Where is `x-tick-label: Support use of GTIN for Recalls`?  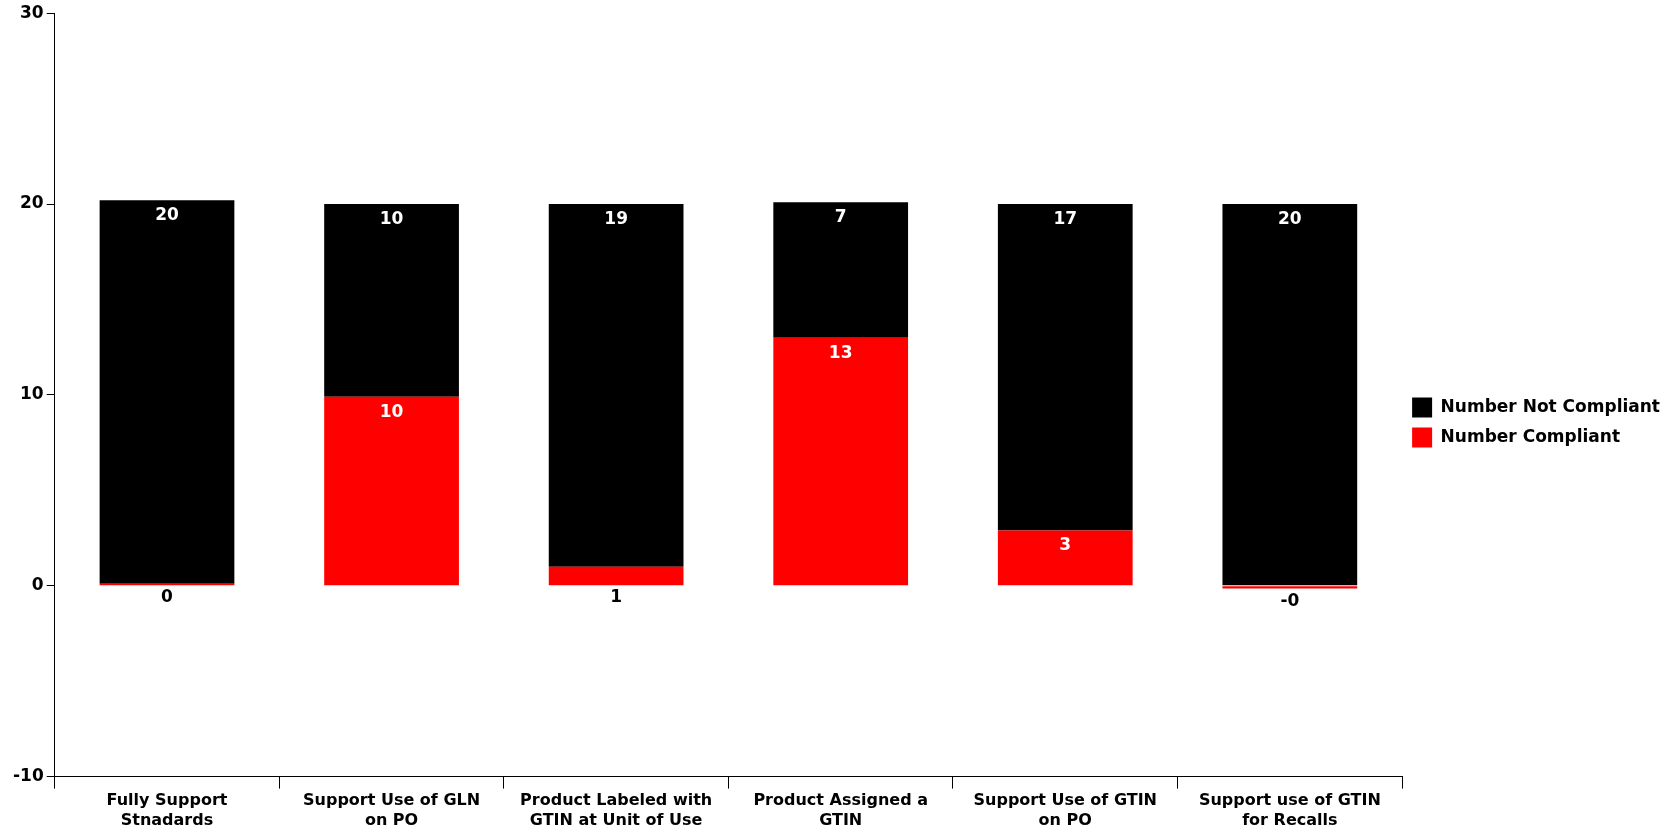
x-tick-label: Support use of GTIN for Recalls is located at coordinates (1289, 809).